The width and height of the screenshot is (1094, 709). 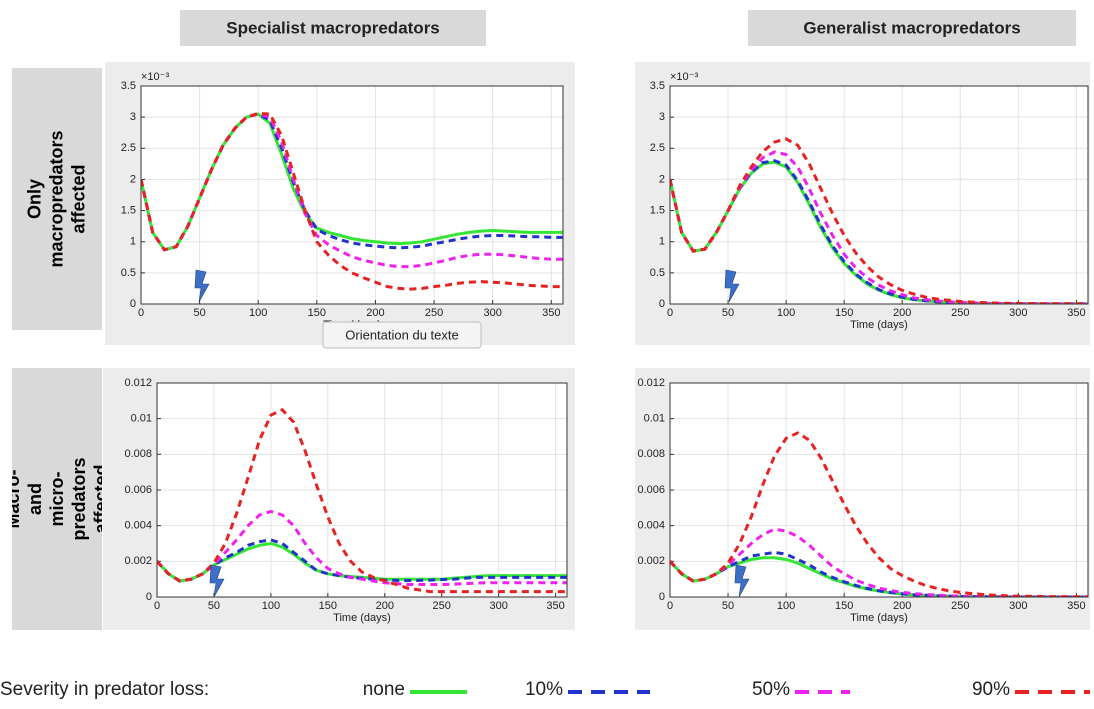 I want to click on row-label: Only macropredators affected, so click(x=57, y=199).